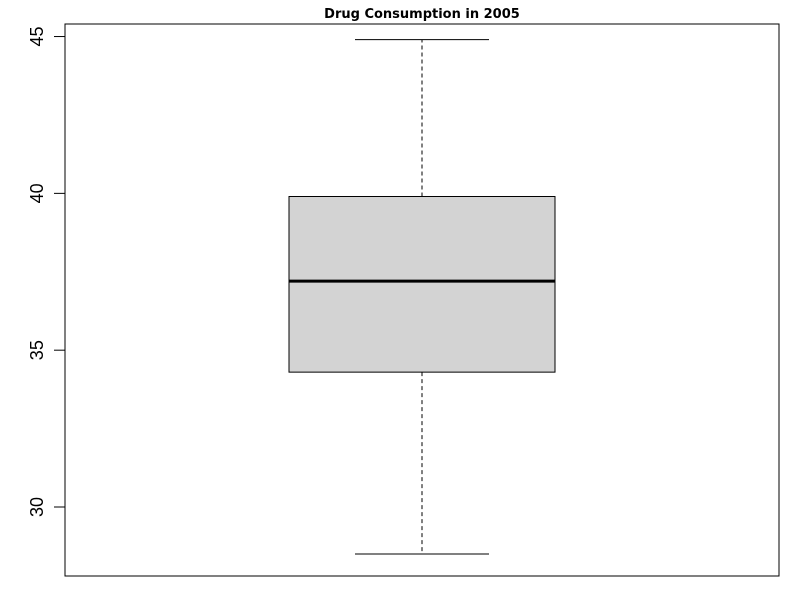 The height and width of the screenshot is (591, 797). What do you see at coordinates (37, 193) in the screenshot?
I see `y-tick-label: 40` at bounding box center [37, 193].